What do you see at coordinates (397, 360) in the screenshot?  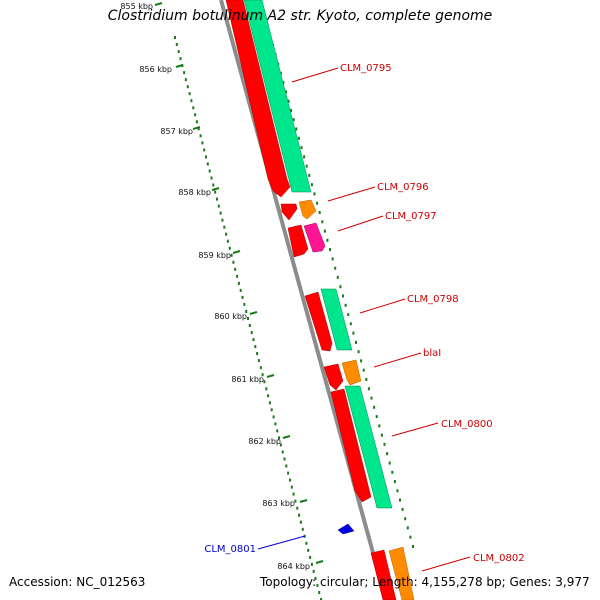 I see `callout-line-blaI` at bounding box center [397, 360].